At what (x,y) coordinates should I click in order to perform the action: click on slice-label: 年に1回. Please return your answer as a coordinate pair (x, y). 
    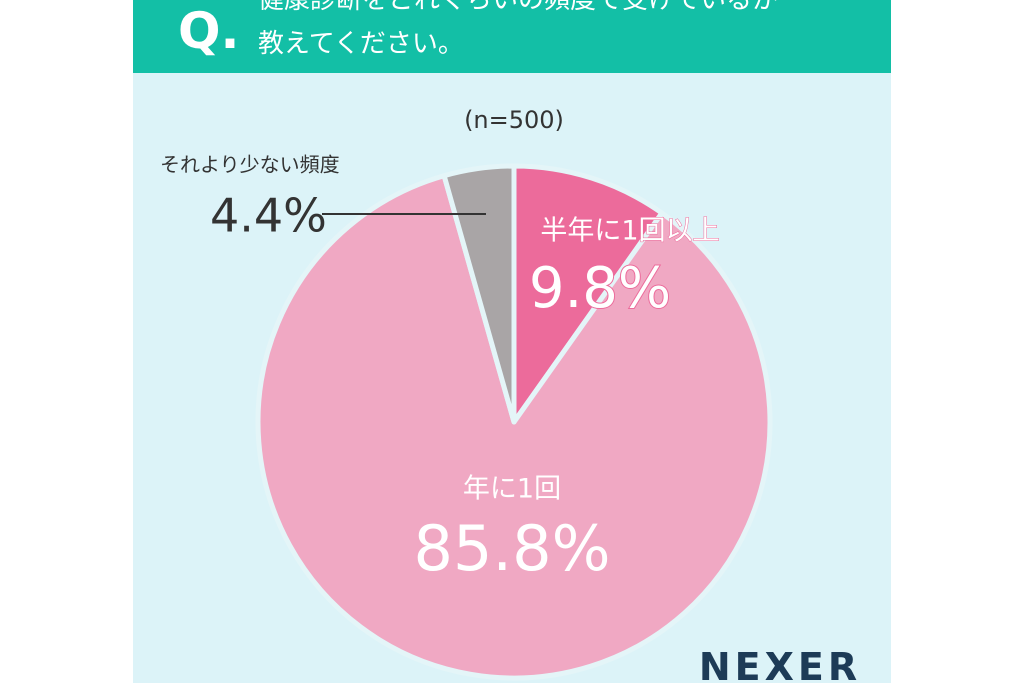
    Looking at the image, I should click on (512, 489).